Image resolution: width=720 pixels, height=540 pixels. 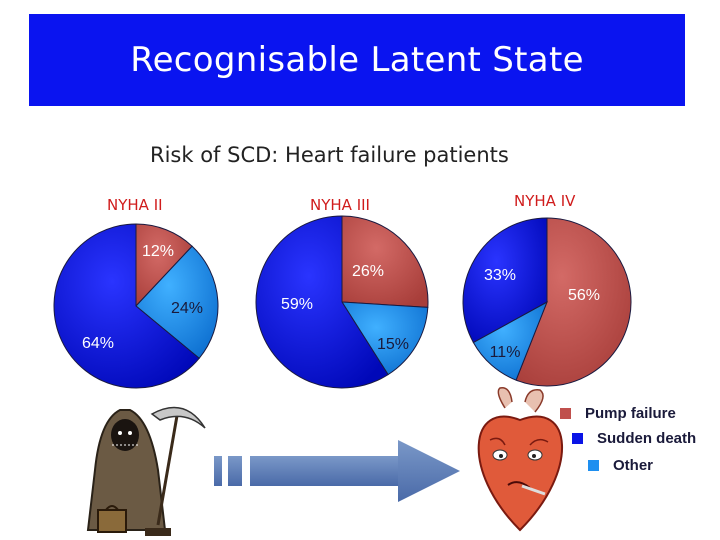 I want to click on pie-label-nyha-ii-pump-failure: 12%, so click(x=158, y=251).